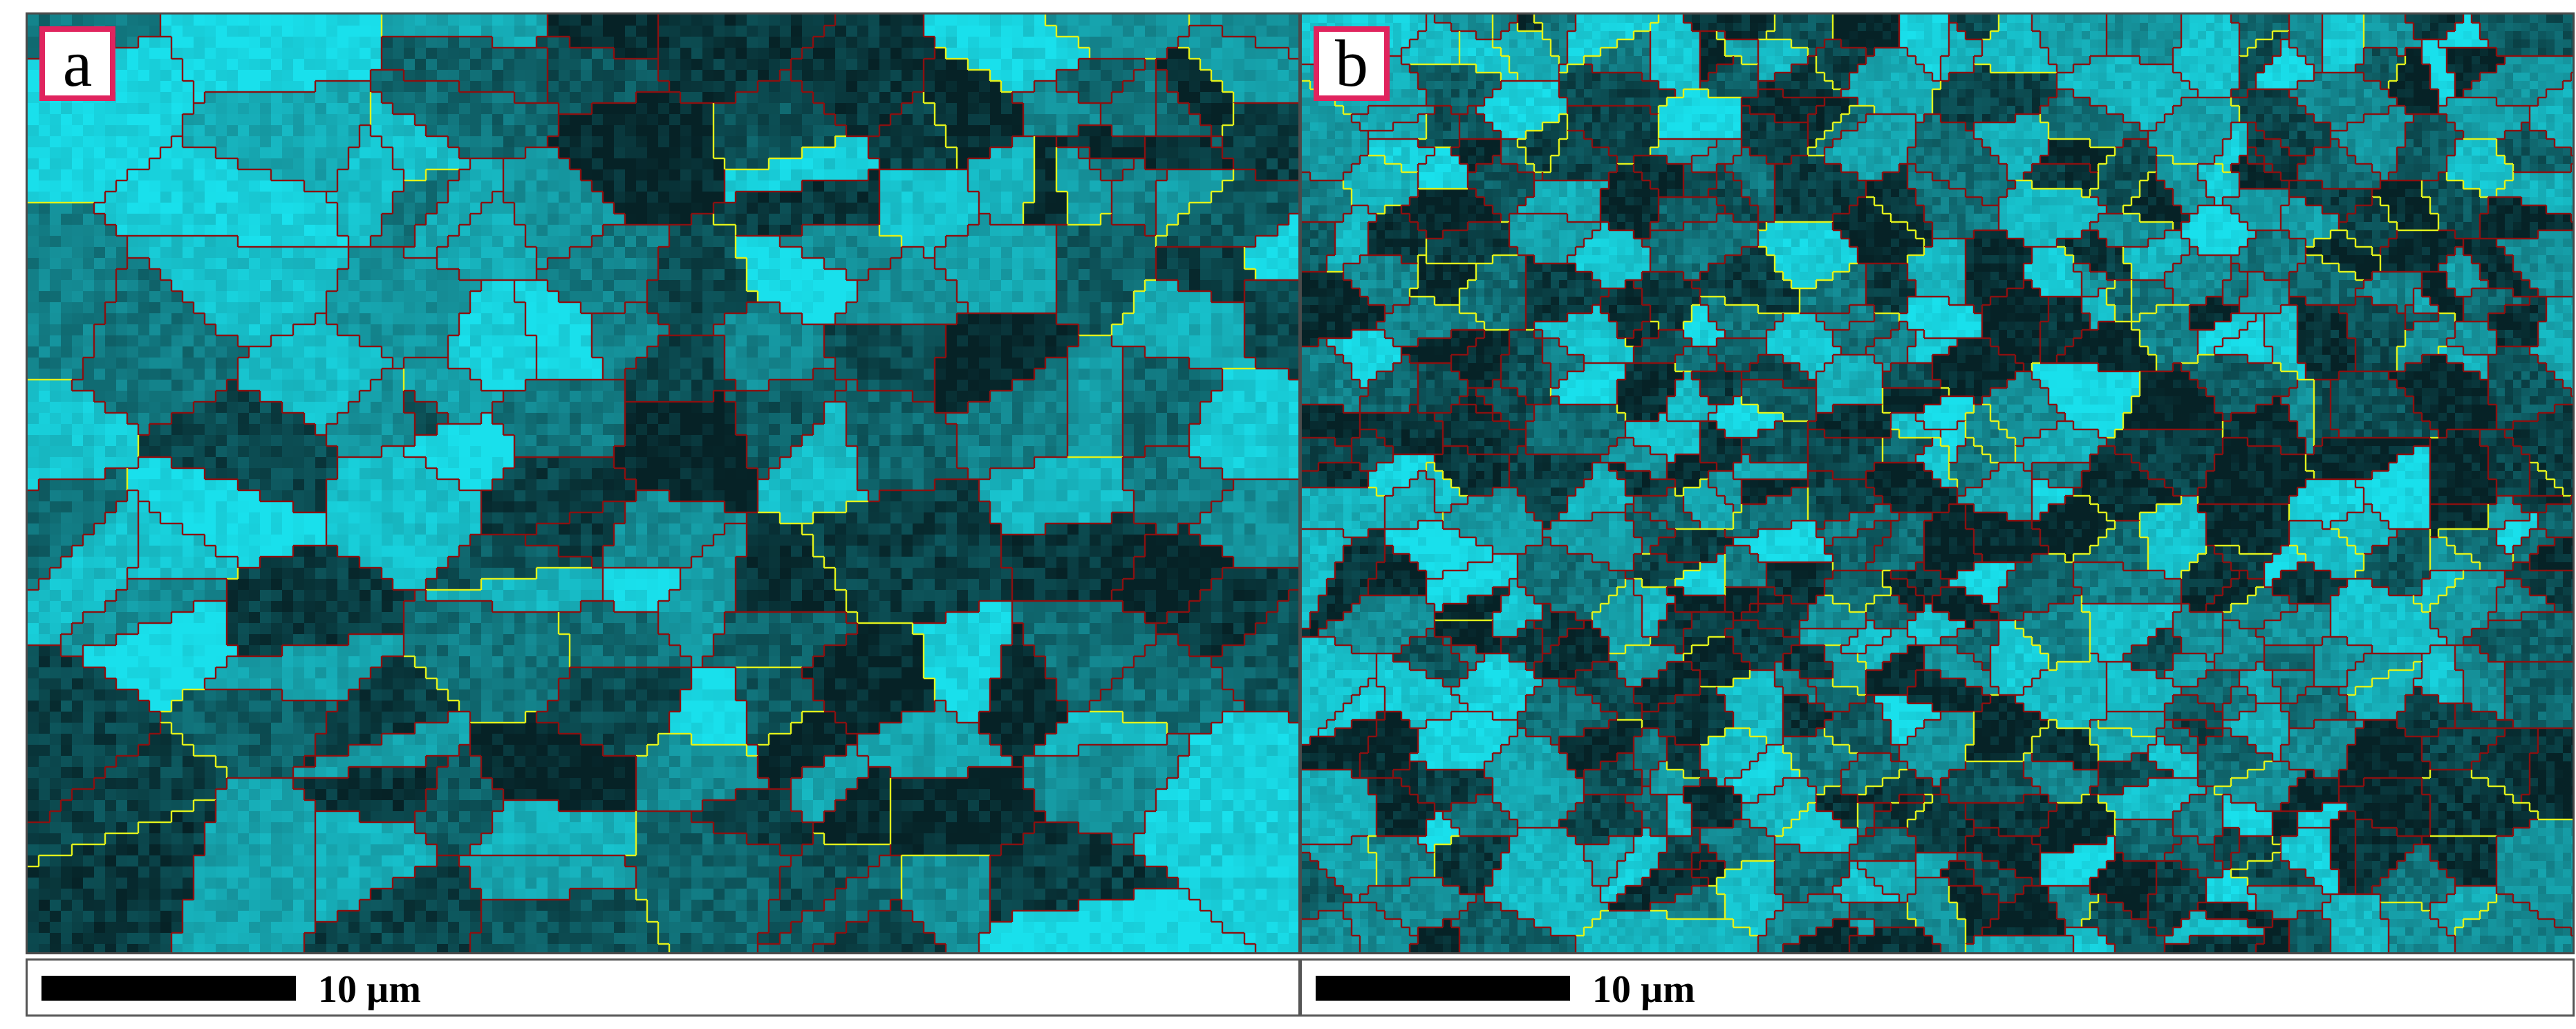  What do you see at coordinates (1443, 988) in the screenshot?
I see `scale-bar-b` at bounding box center [1443, 988].